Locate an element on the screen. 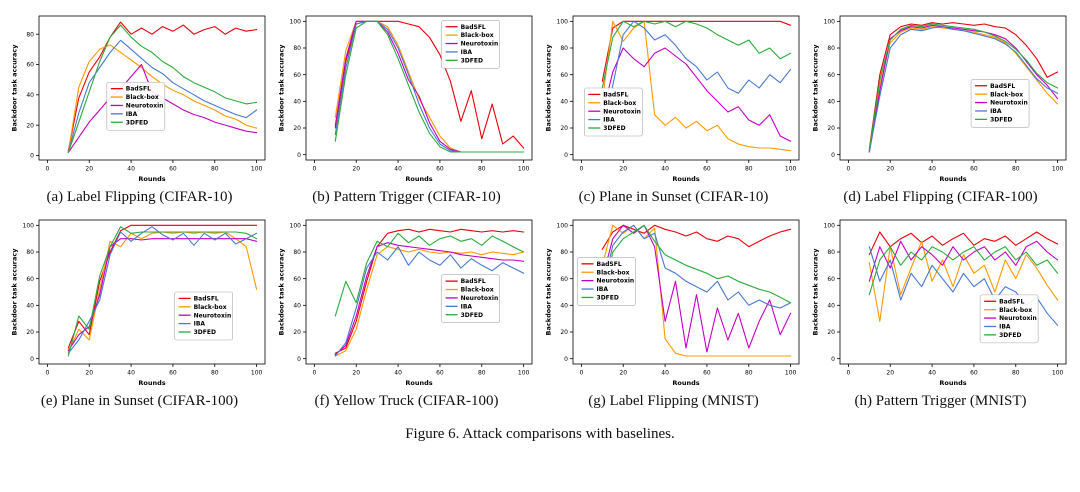 This screenshot has width=1080, height=492. svg-text: Backdoor task accuracy is located at coordinates (548, 292).